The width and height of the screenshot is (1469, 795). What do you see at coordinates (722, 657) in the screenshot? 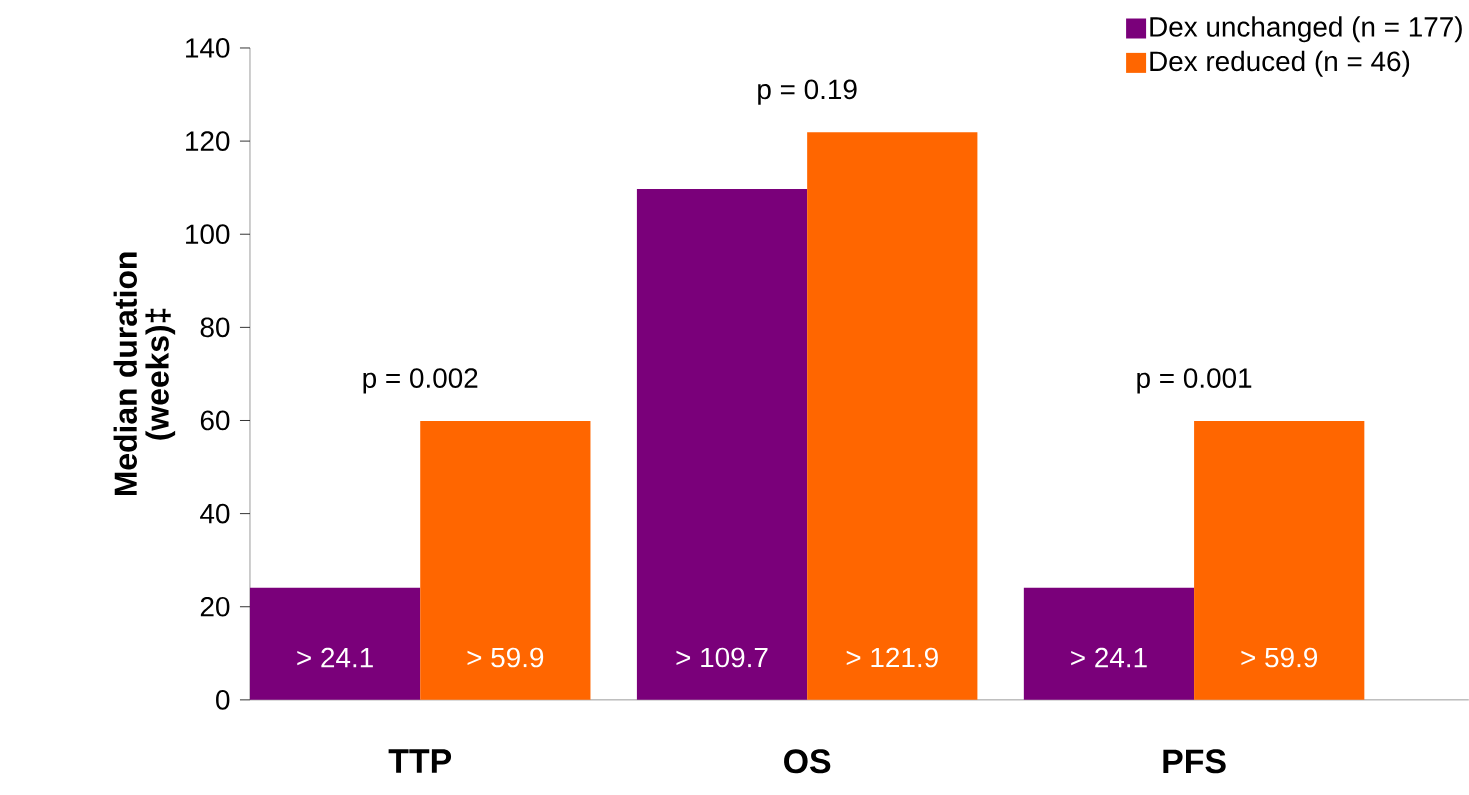
I see `data-label: > 109.7` at bounding box center [722, 657].